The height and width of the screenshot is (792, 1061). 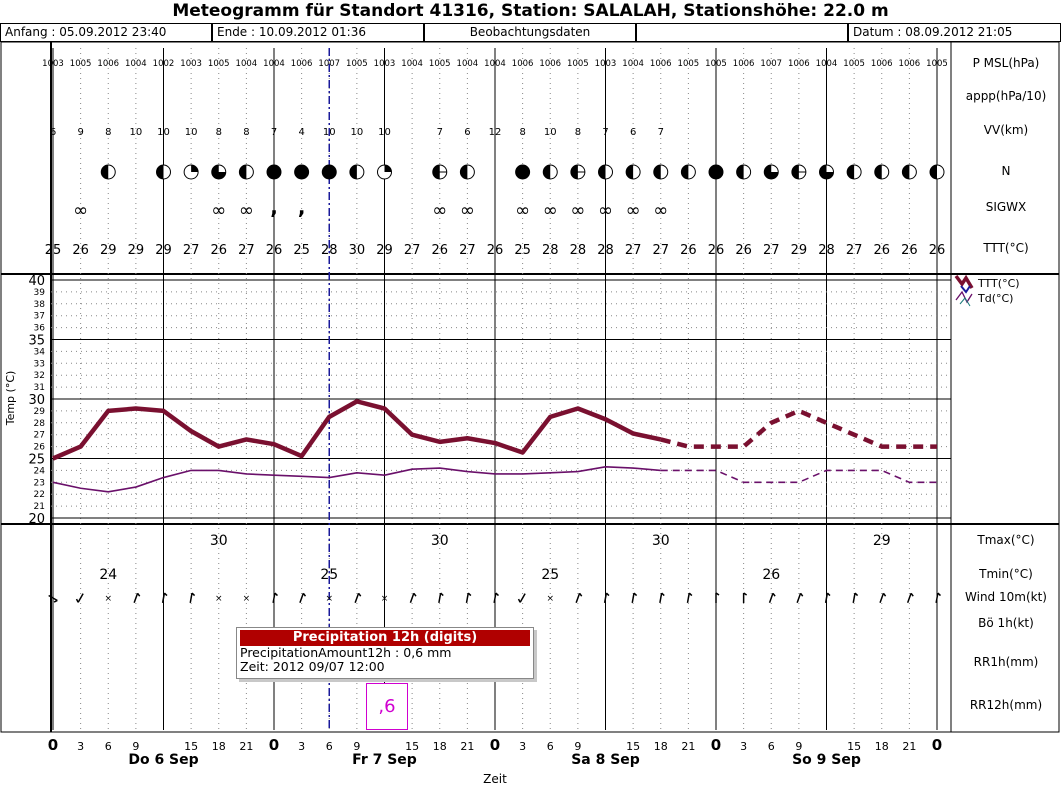 I want to click on day-label: Sa 8 Sep, so click(x=605, y=760).